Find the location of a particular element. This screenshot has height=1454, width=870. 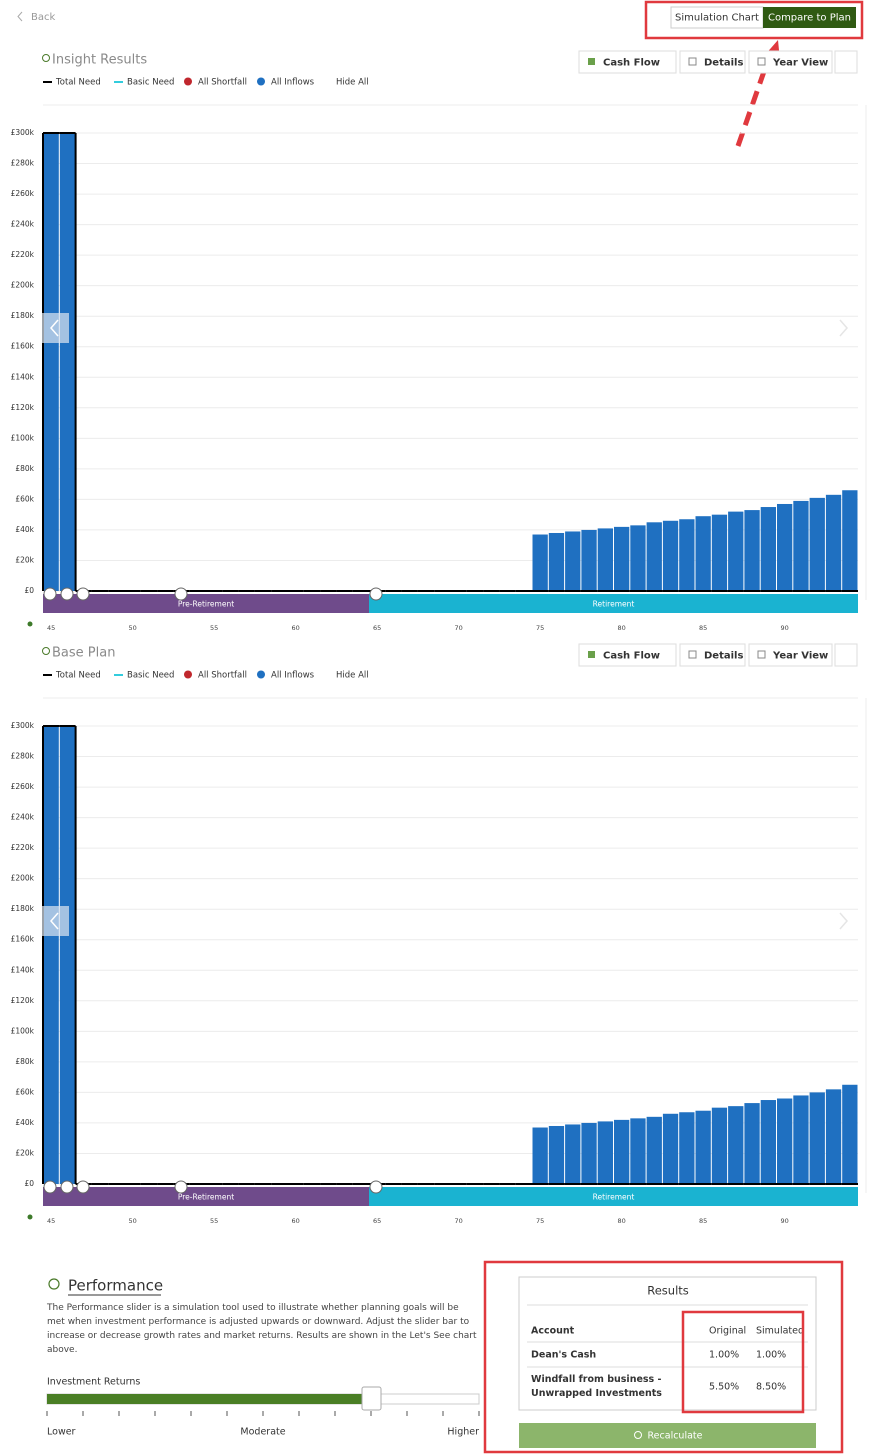

y-tick-label: £20k is located at coordinates (24, 1152).